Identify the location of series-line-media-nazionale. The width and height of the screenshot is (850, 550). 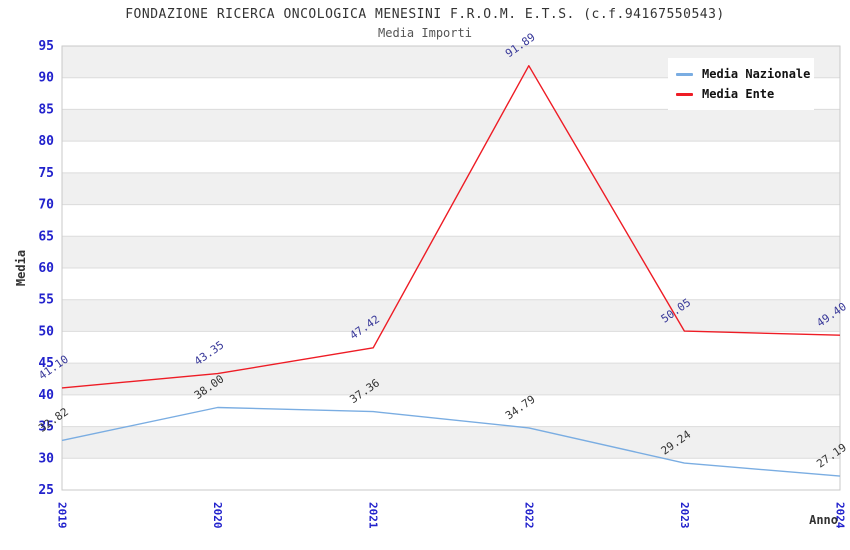
(451, 441).